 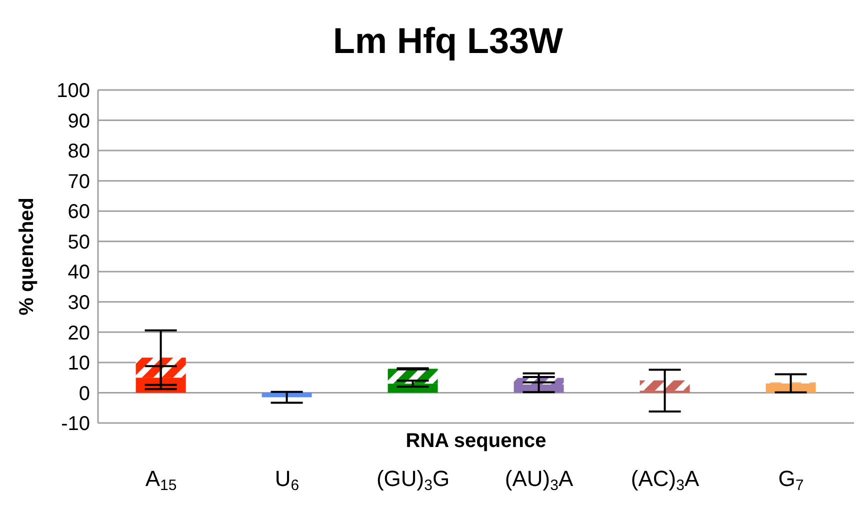 I want to click on y-tick-label: 60, so click(x=79, y=212).